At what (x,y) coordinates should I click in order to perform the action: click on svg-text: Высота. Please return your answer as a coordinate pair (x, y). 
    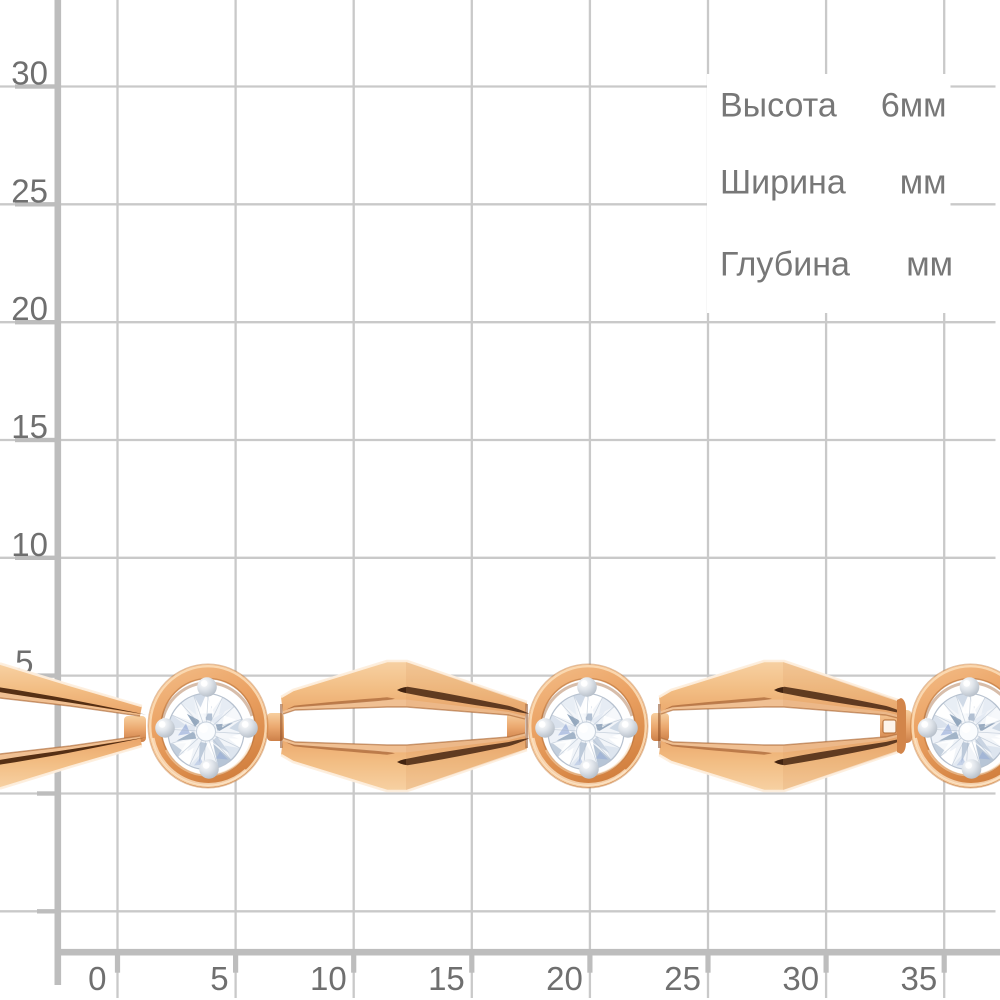
    Looking at the image, I should click on (778, 106).